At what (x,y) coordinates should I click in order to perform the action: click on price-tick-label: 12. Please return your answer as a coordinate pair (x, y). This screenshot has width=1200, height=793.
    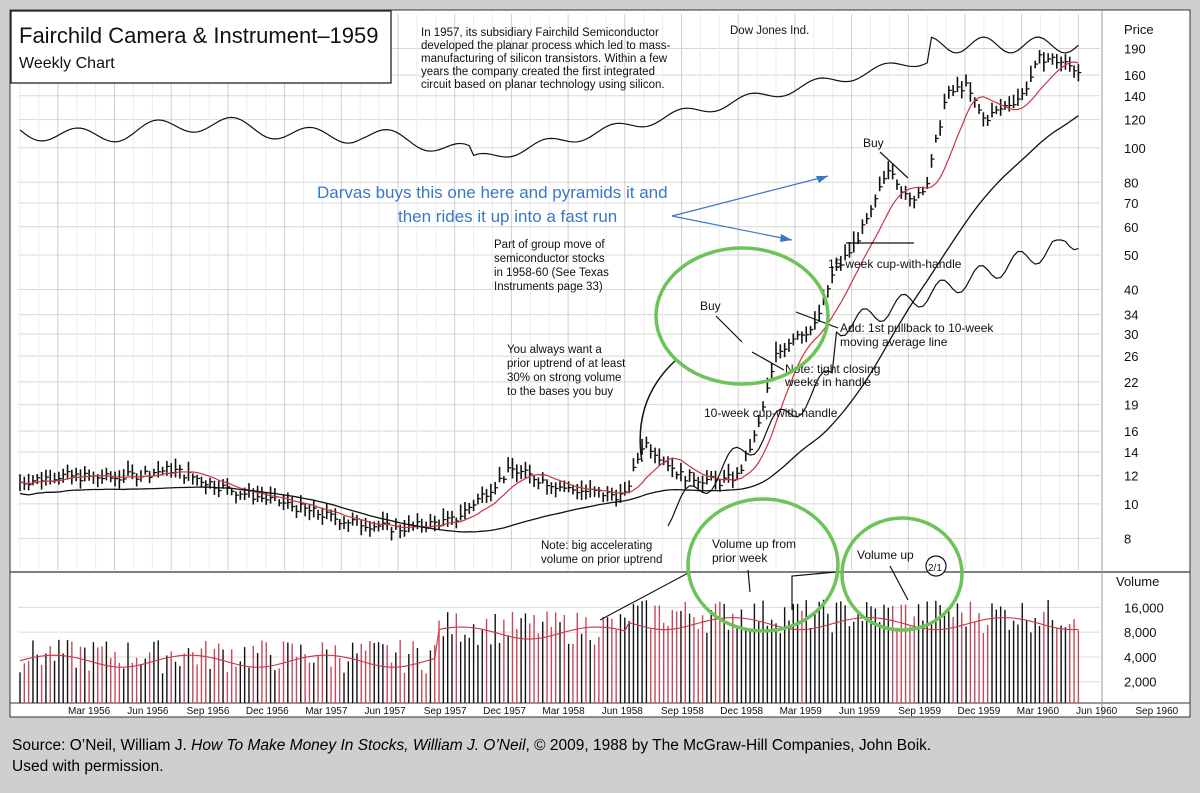
    Looking at the image, I should click on (1131, 476).